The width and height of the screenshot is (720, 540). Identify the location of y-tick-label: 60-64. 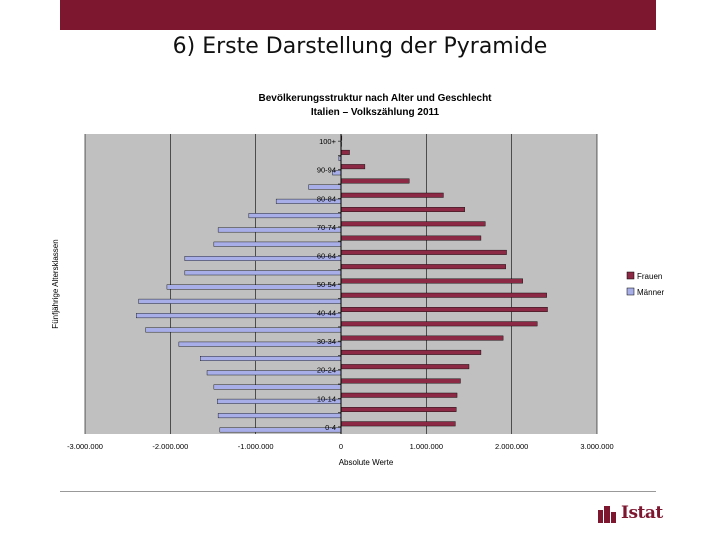
(326, 255).